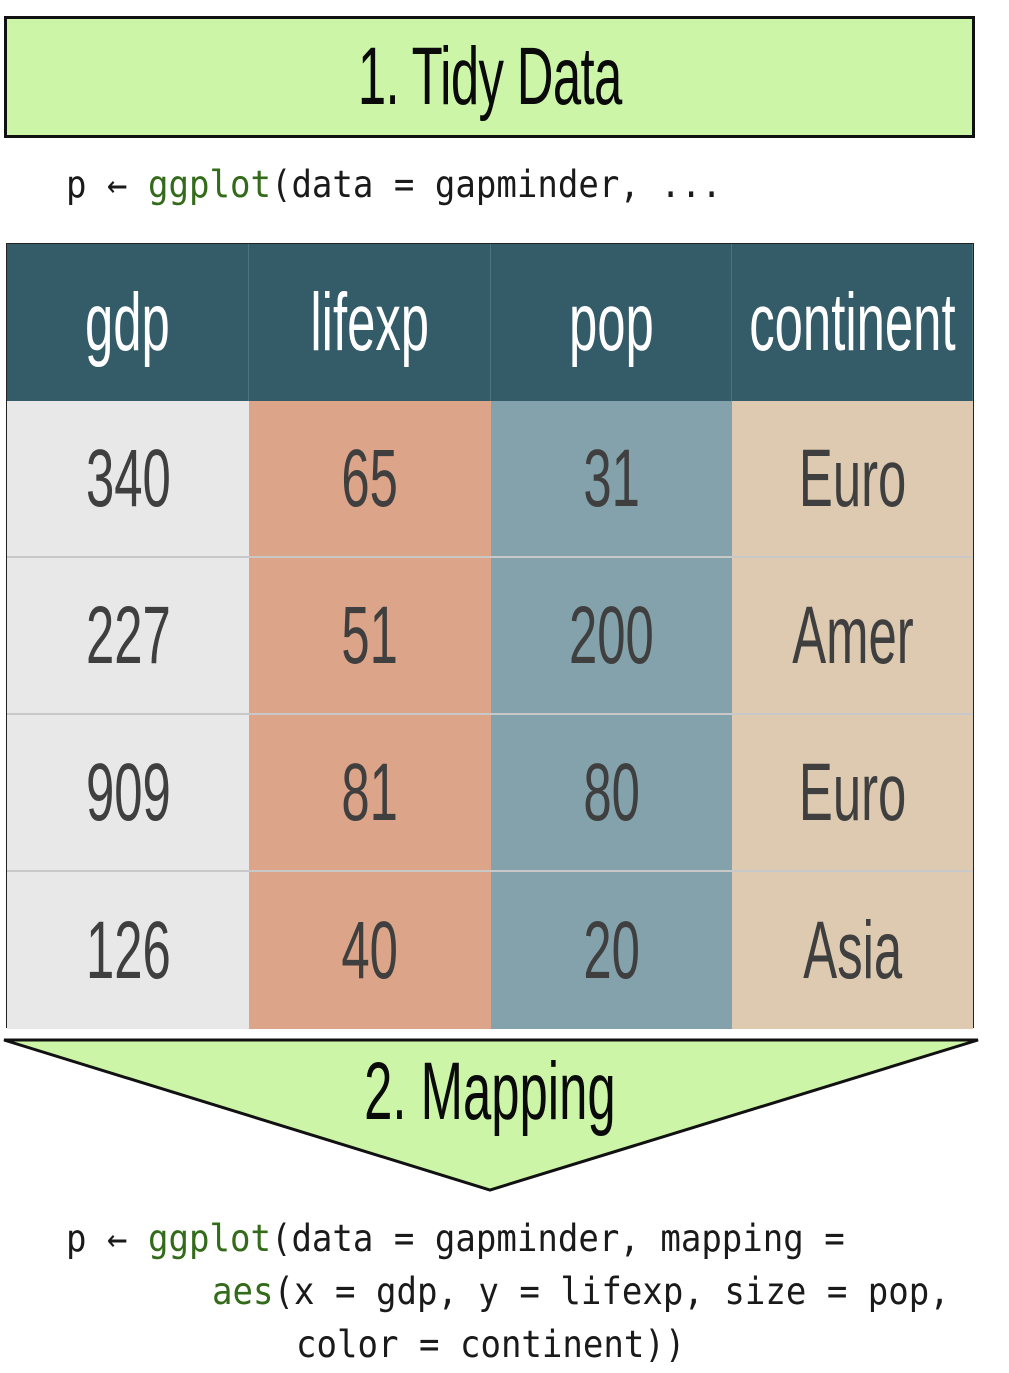 Image resolution: width=1009 pixels, height=1373 pixels. What do you see at coordinates (128, 793) in the screenshot?
I see `cell-gdp: 909` at bounding box center [128, 793].